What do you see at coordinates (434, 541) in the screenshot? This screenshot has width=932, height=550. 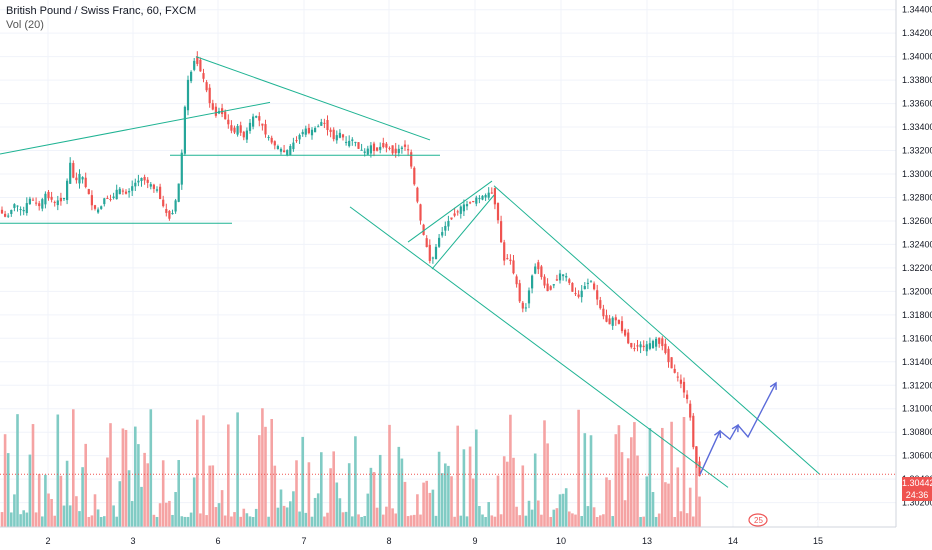 I see `time-axis: 2 3 6 7 8 9 10 13 14 15` at bounding box center [434, 541].